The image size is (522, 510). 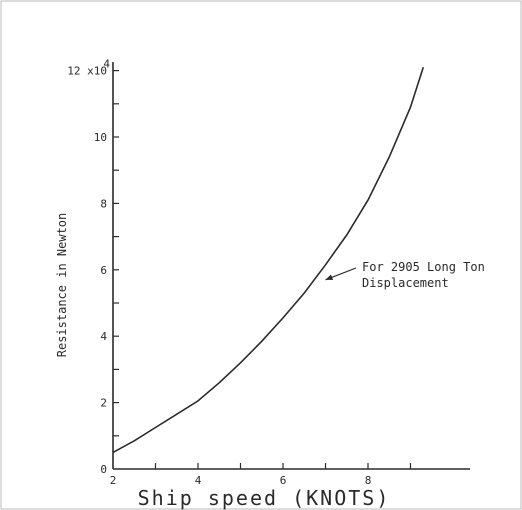 I want to click on y-tick-label: 8, so click(x=103, y=203).